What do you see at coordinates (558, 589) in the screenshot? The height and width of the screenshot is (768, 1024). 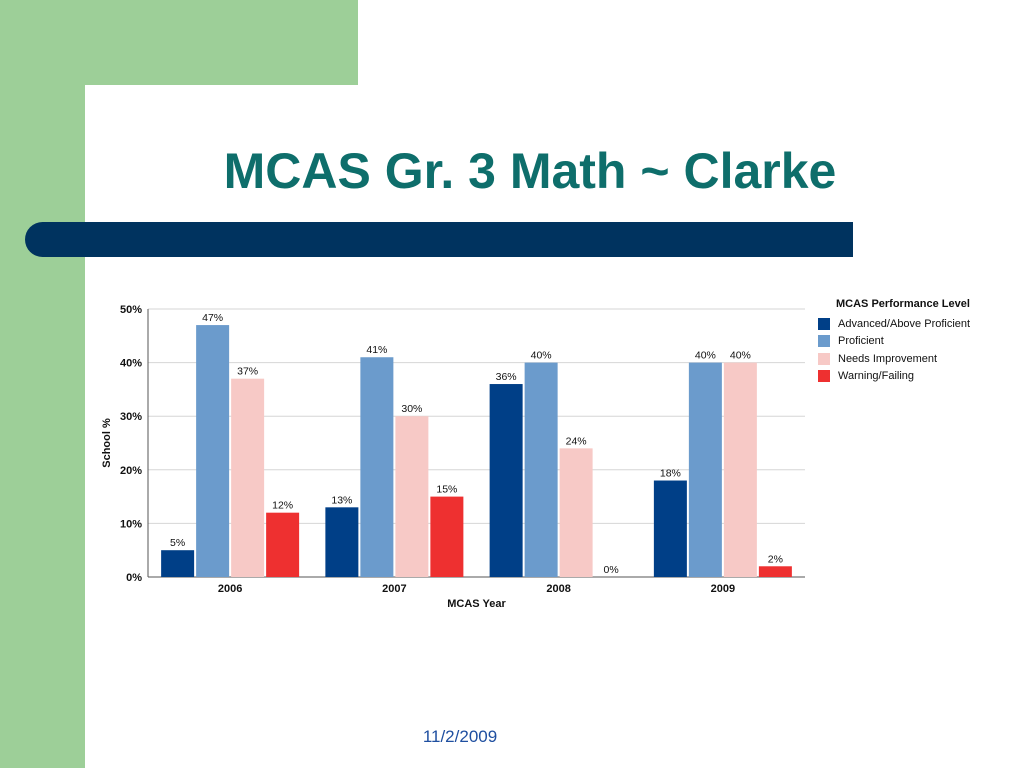 I see `x-tick-label: 2008` at bounding box center [558, 589].